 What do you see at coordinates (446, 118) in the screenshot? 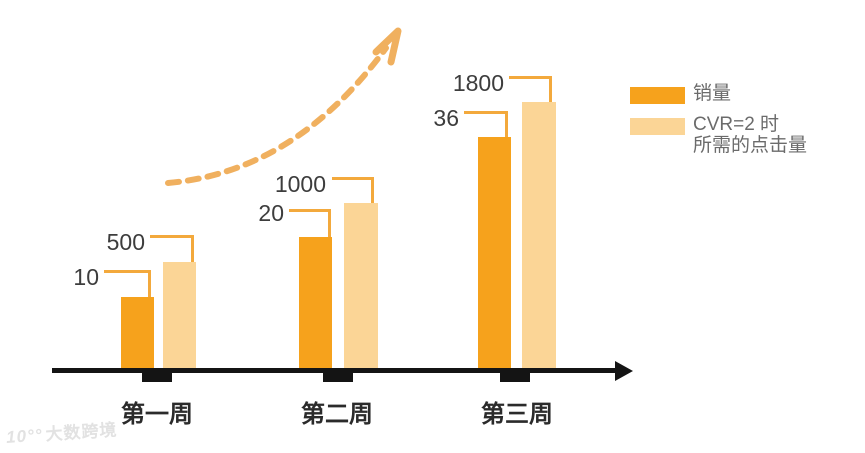
I see `value-label-sales-week3: 36` at bounding box center [446, 118].